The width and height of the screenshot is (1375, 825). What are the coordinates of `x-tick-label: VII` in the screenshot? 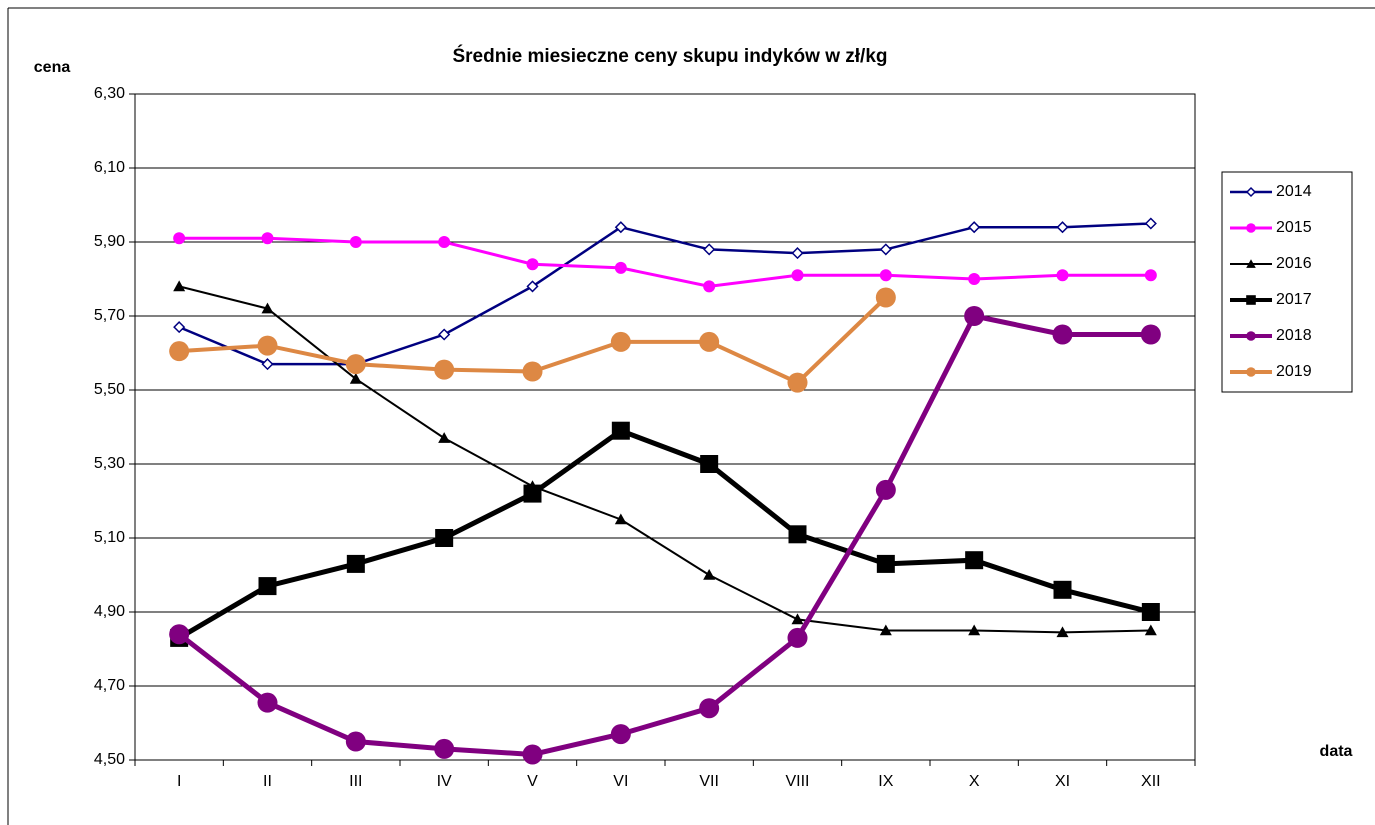 It's located at (709, 781).